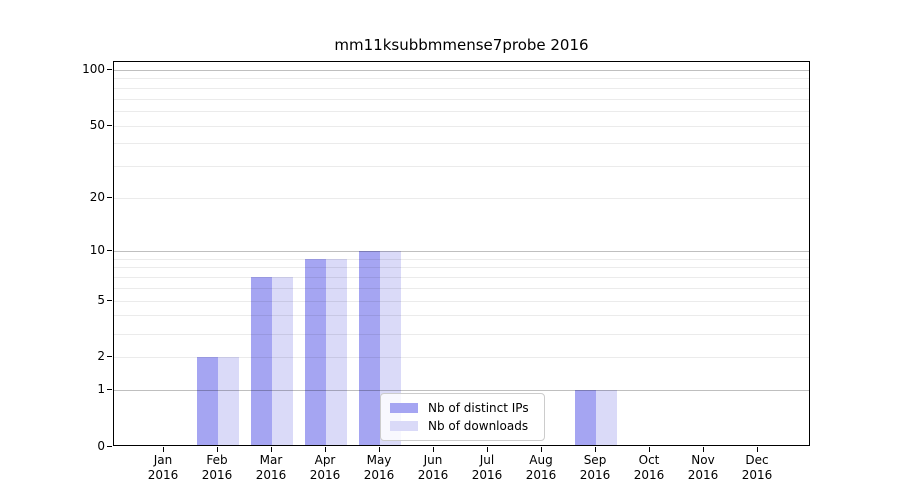 This screenshot has width=900, height=500. Describe the element at coordinates (101, 299) in the screenshot. I see `y-tick-label-5: 5` at that location.